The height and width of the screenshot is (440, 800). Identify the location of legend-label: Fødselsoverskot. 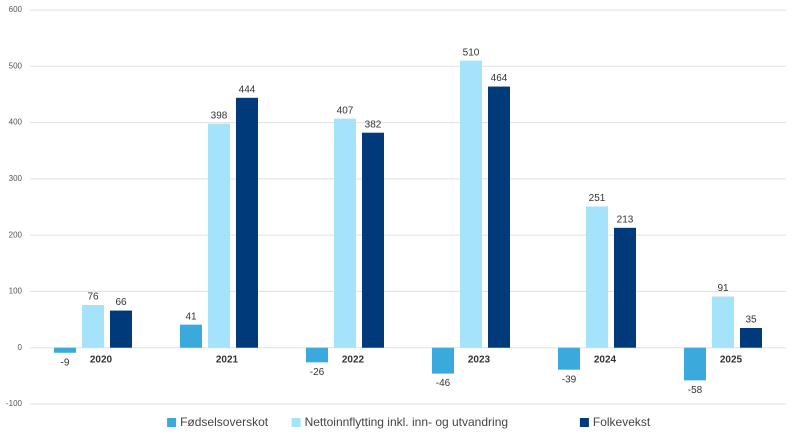
(224, 422).